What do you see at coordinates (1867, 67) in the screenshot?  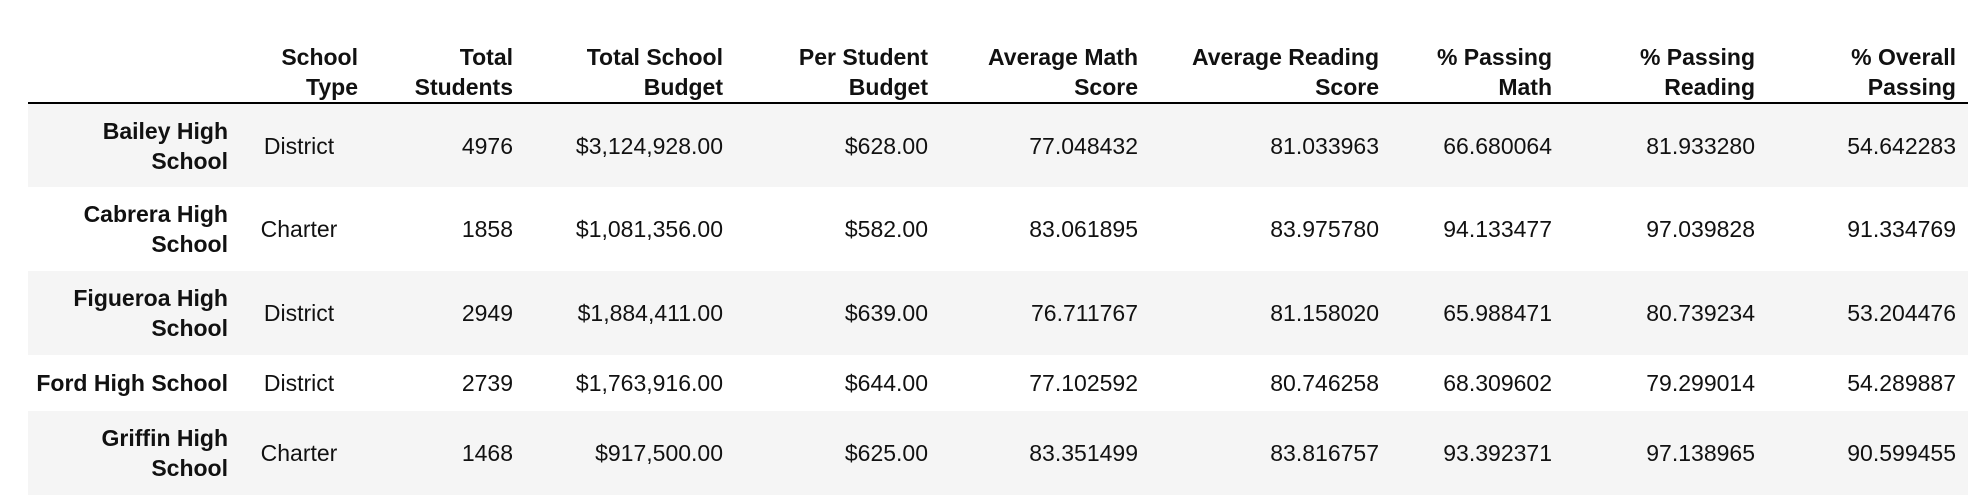 I see `column-header-overall-passing: % Overall Passing` at bounding box center [1867, 67].